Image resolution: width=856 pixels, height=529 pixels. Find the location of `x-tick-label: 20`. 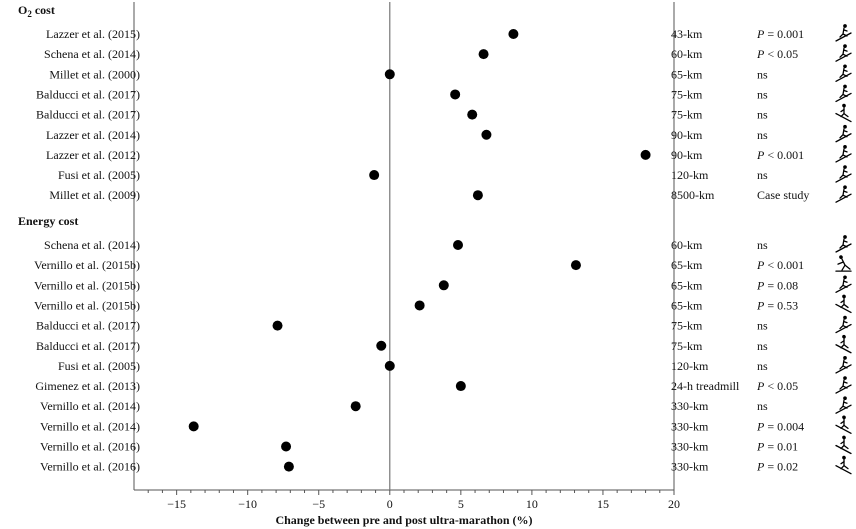

x-tick-label: 20 is located at coordinates (674, 504).